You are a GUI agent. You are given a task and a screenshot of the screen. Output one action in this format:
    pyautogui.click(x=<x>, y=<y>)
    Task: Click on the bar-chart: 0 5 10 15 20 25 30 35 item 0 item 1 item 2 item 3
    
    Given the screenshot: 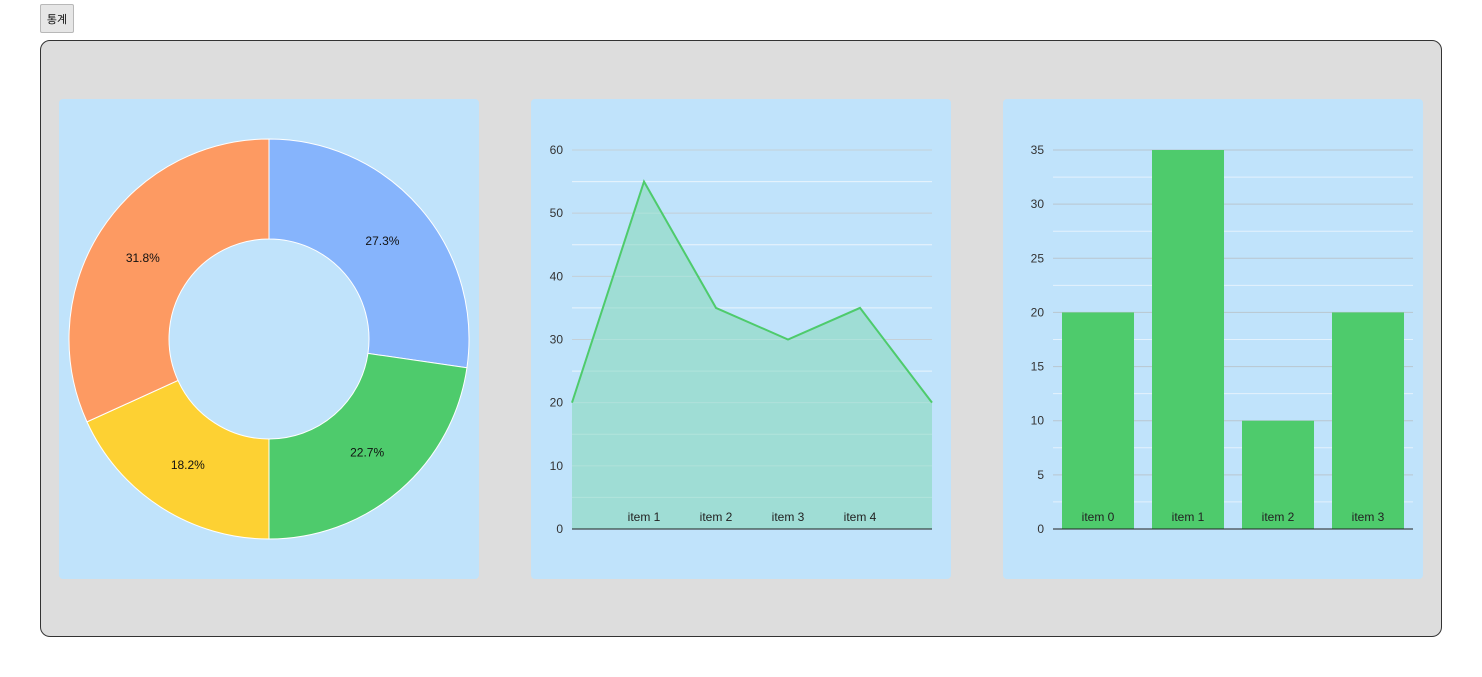 What is the action you would take?
    pyautogui.click(x=1222, y=339)
    